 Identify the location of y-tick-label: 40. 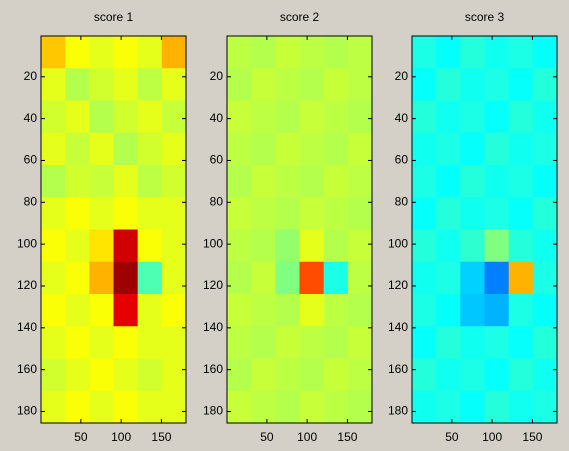
(31, 118).